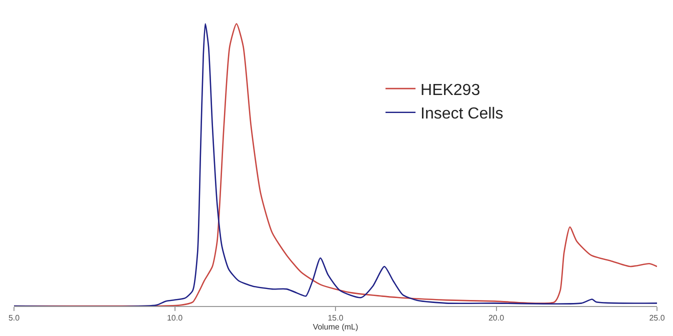 The height and width of the screenshot is (336, 673). I want to click on x-tick-label: 10.0, so click(175, 318).